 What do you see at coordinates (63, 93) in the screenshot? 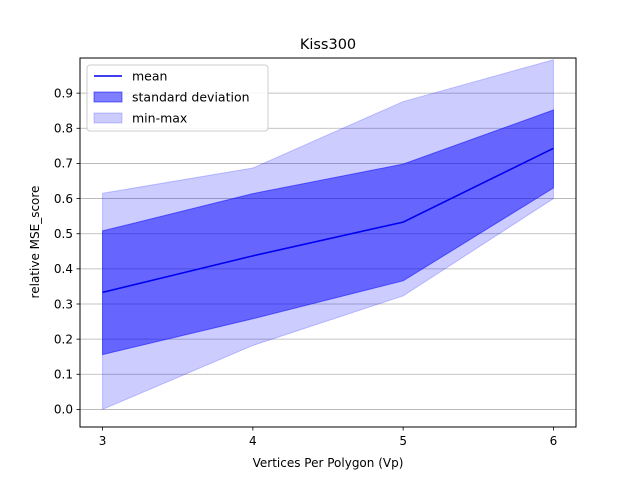
I see `y-tick-label: 0.9` at bounding box center [63, 93].